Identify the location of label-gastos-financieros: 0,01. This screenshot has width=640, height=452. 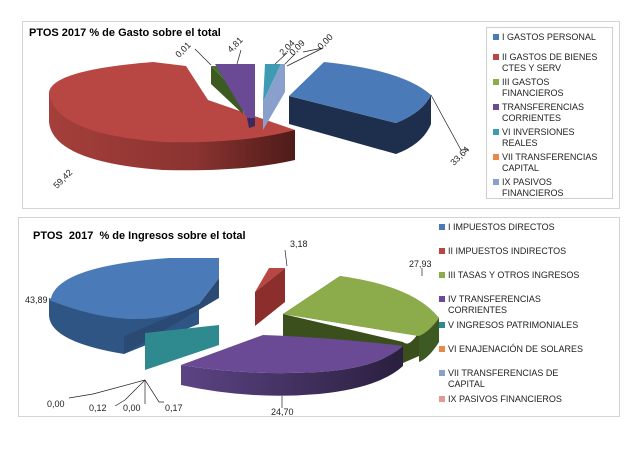
(182, 49).